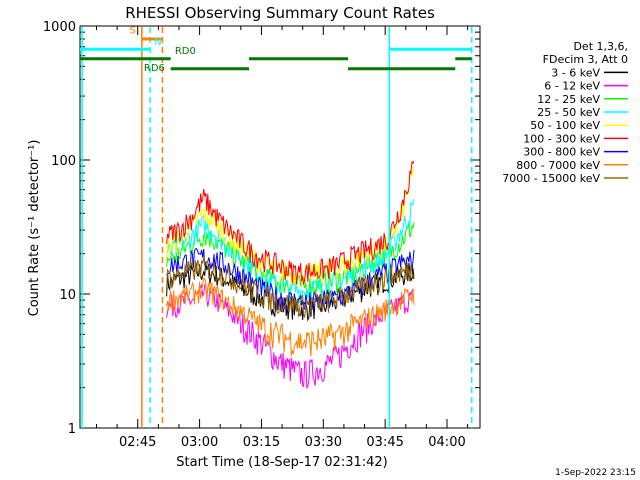 This screenshot has height=480, width=640. What do you see at coordinates (565, 125) in the screenshot?
I see `legend-label: 50 - 100 keV` at bounding box center [565, 125].